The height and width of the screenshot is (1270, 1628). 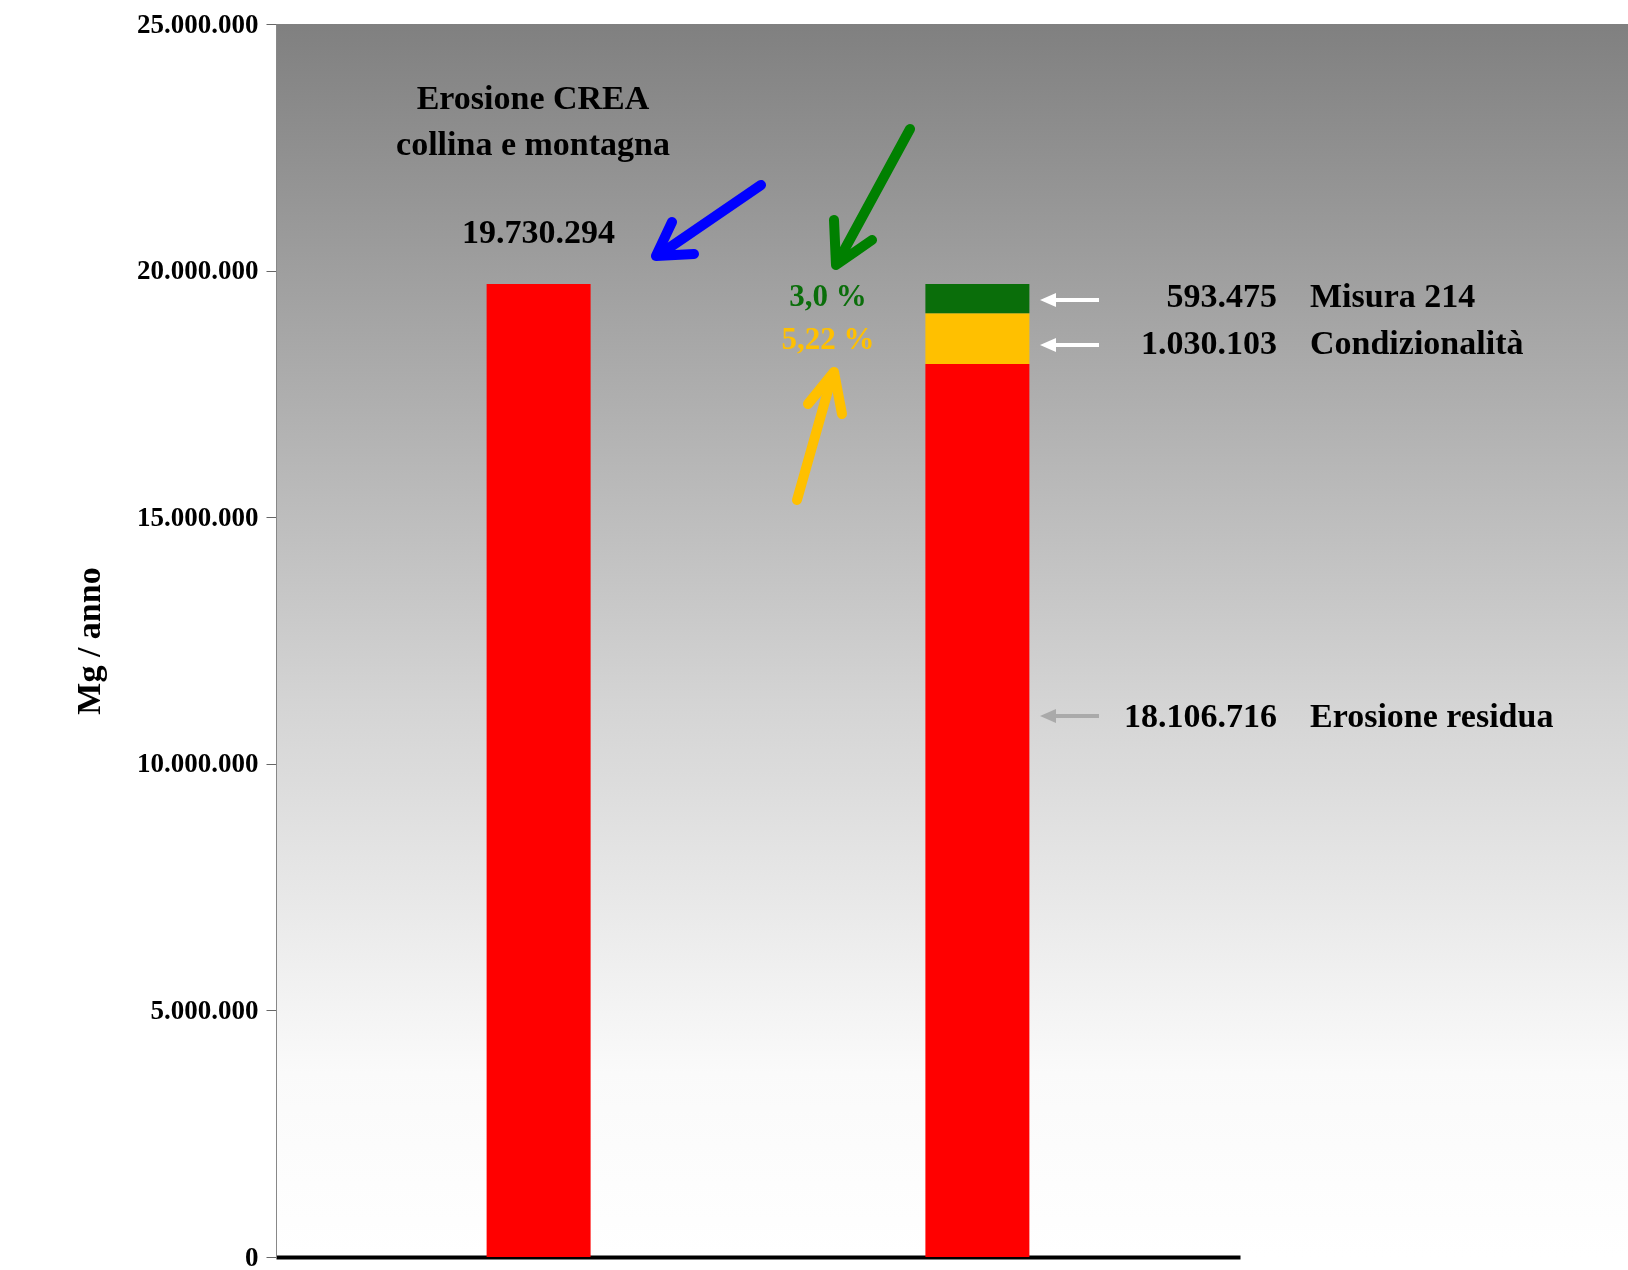 I want to click on y-tick-label: 15.000.000, so click(x=198, y=516).